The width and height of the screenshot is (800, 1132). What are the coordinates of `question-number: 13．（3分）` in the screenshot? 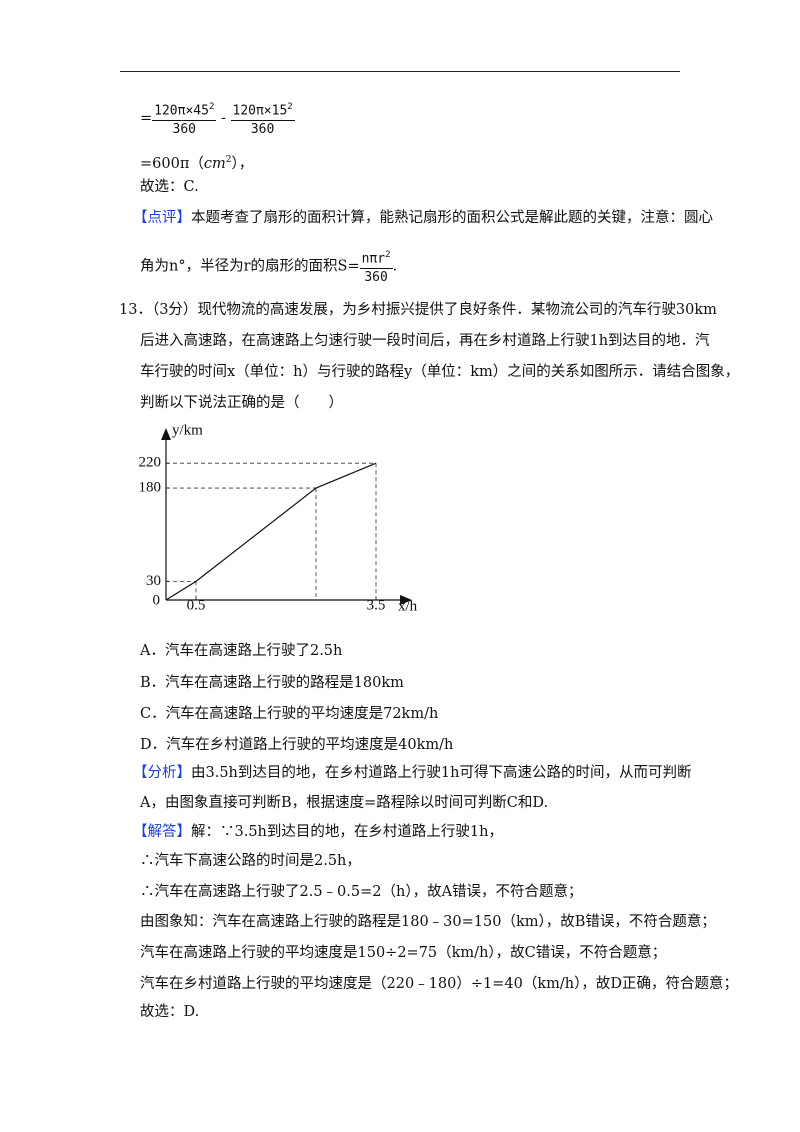 It's located at (158, 310).